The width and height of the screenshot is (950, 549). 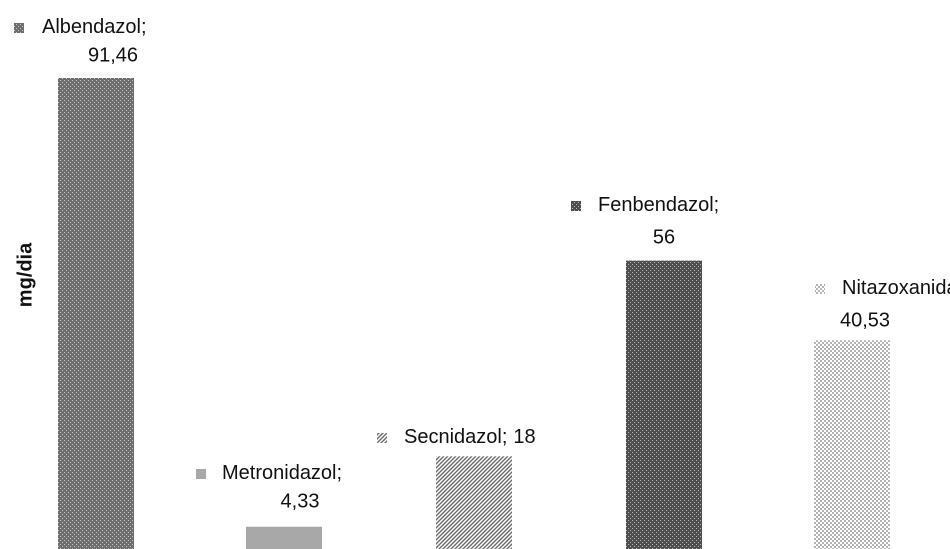 I want to click on data-label: Fenbendazol;, so click(x=658, y=205).